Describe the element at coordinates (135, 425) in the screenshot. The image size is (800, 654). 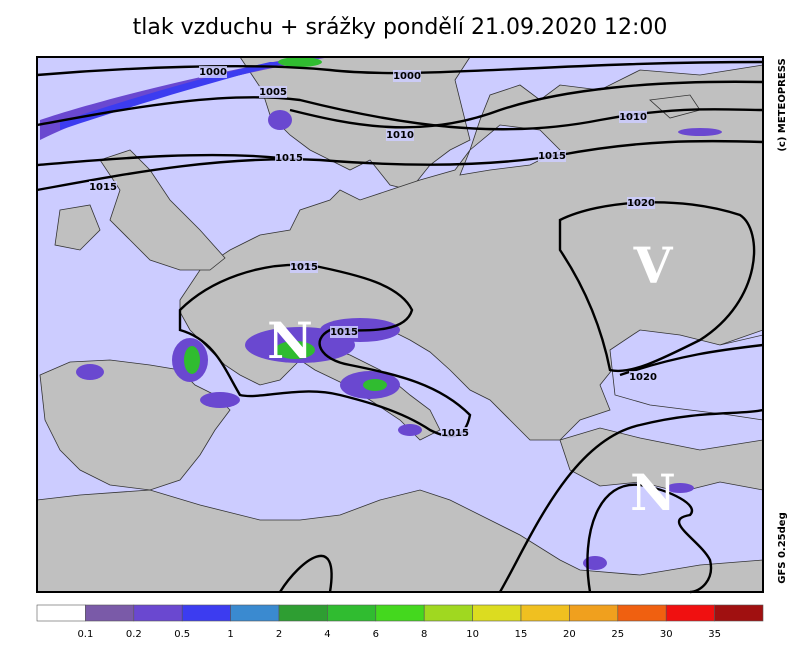
I see `iberia` at that location.